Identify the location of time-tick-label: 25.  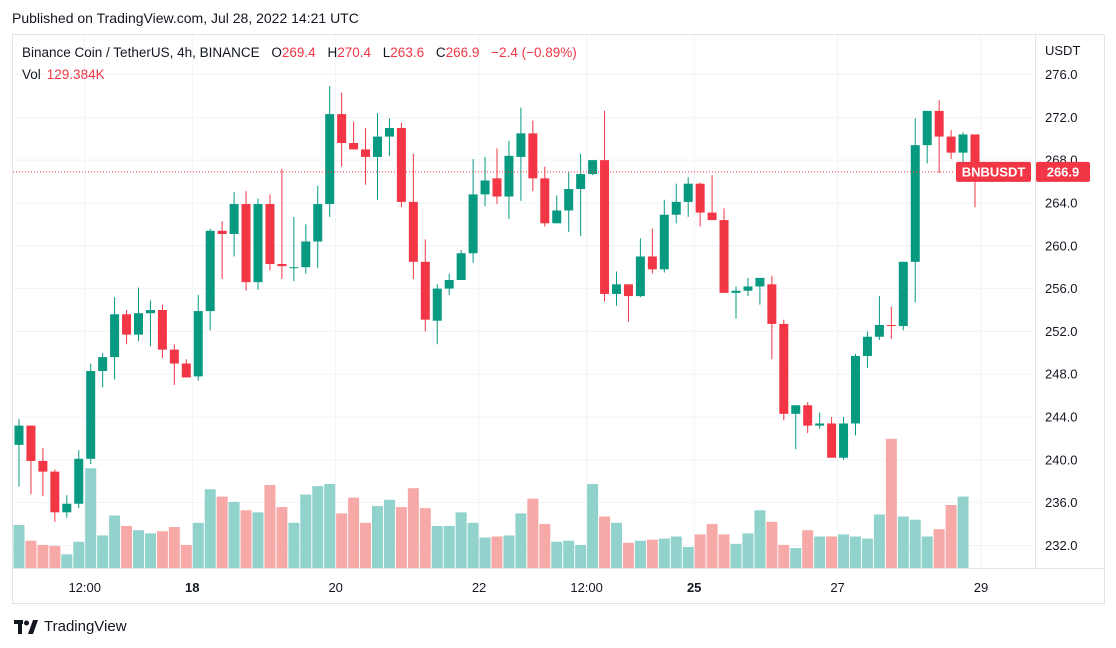
(694, 587).